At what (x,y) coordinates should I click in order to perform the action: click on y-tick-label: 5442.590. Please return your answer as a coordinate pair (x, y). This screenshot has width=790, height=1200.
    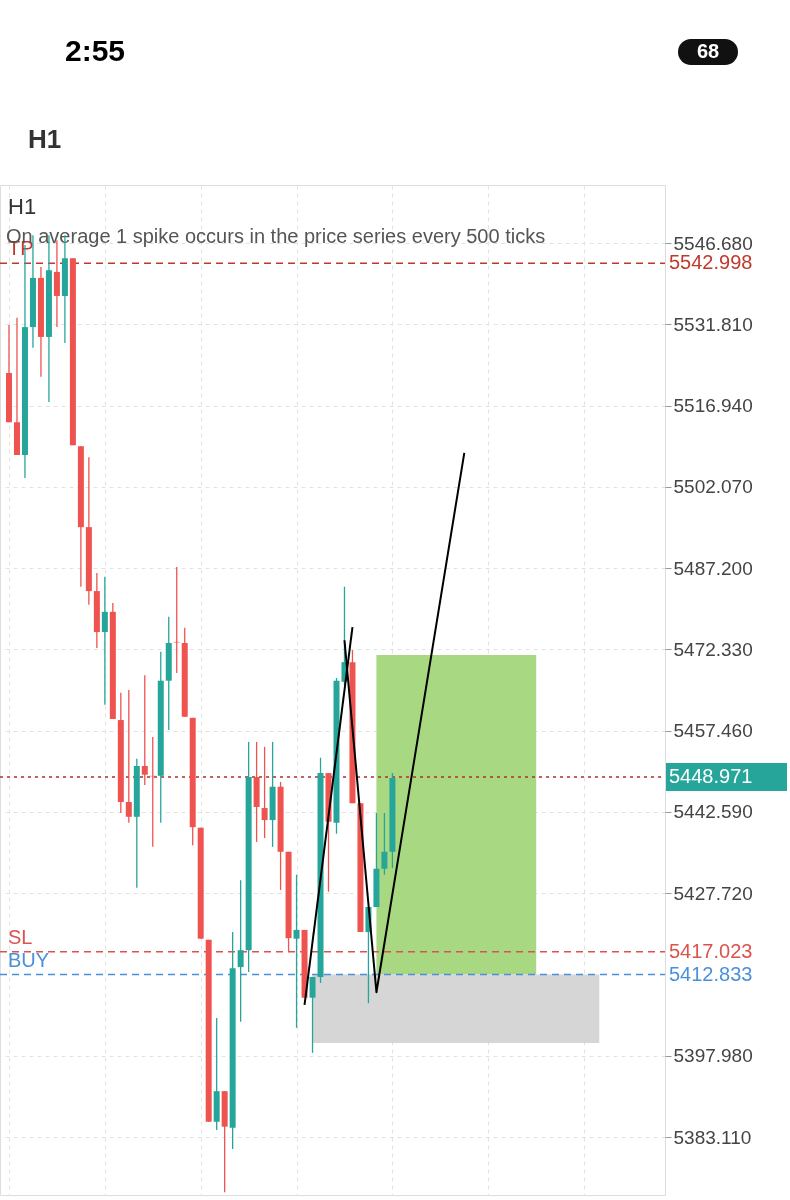
    Looking at the image, I should click on (713, 812).